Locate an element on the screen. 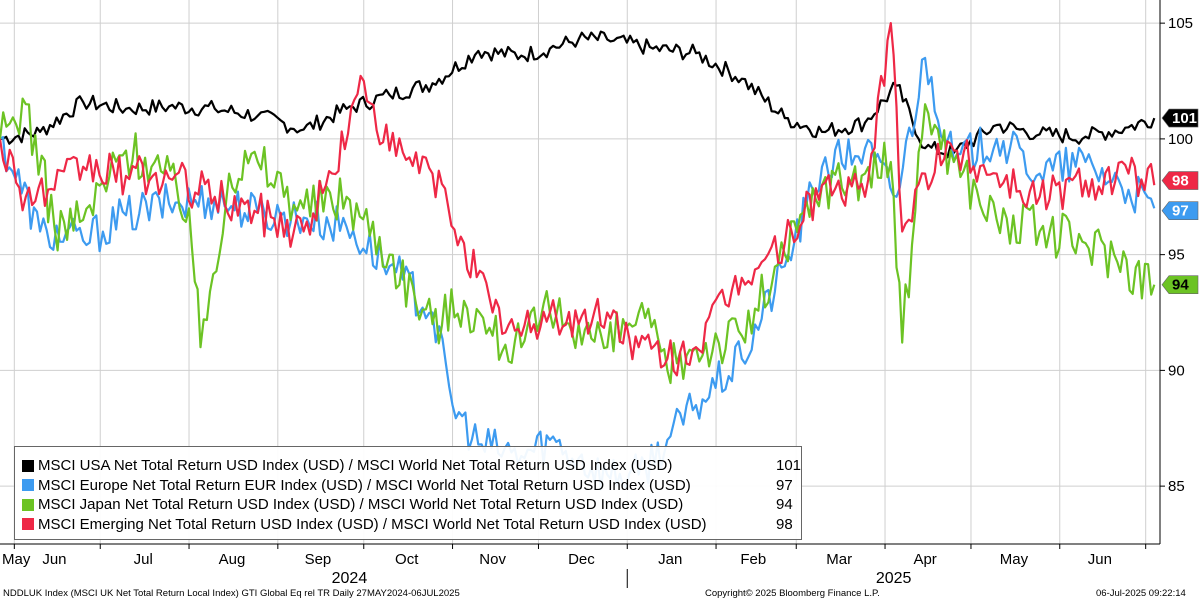 The height and width of the screenshot is (603, 1200). legend-last-value: 94 is located at coordinates (784, 505).